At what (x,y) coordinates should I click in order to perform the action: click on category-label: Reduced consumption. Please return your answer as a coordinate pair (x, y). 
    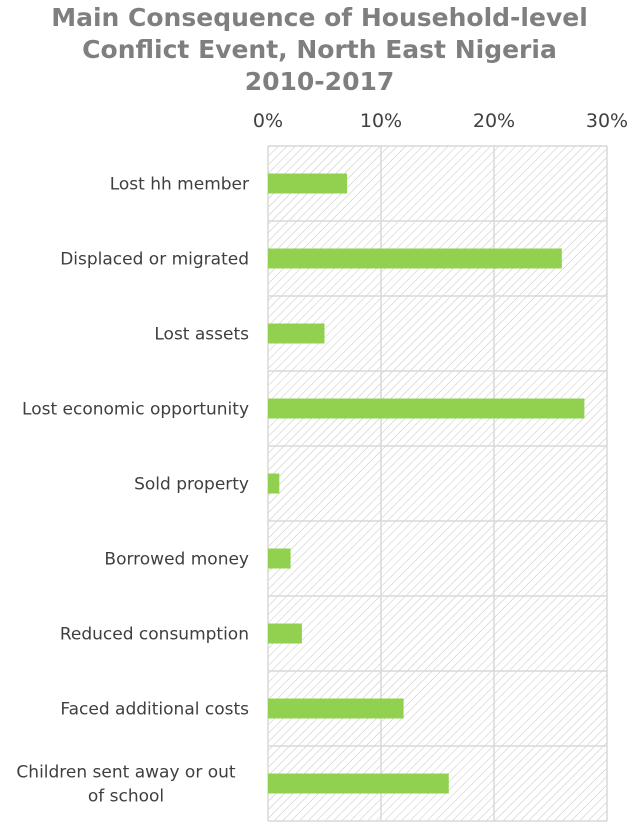
    Looking at the image, I should click on (154, 635).